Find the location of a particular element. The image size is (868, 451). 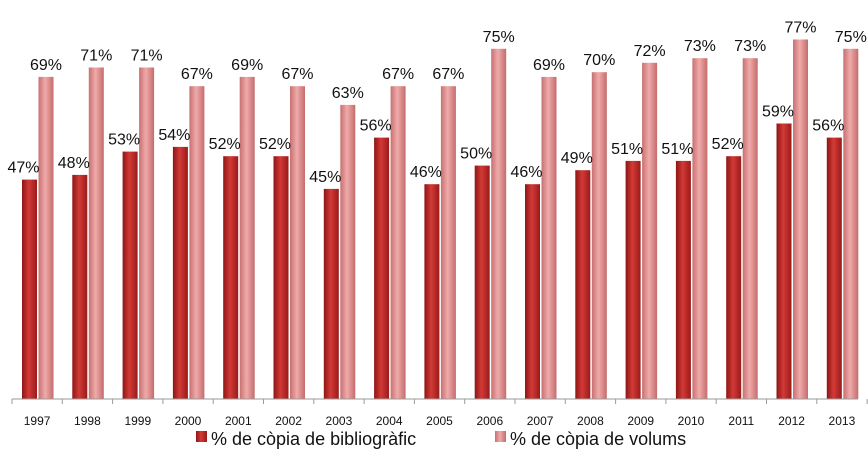

legend-item-bibliografic: % de còpia de bibliogràfic is located at coordinates (306, 439).